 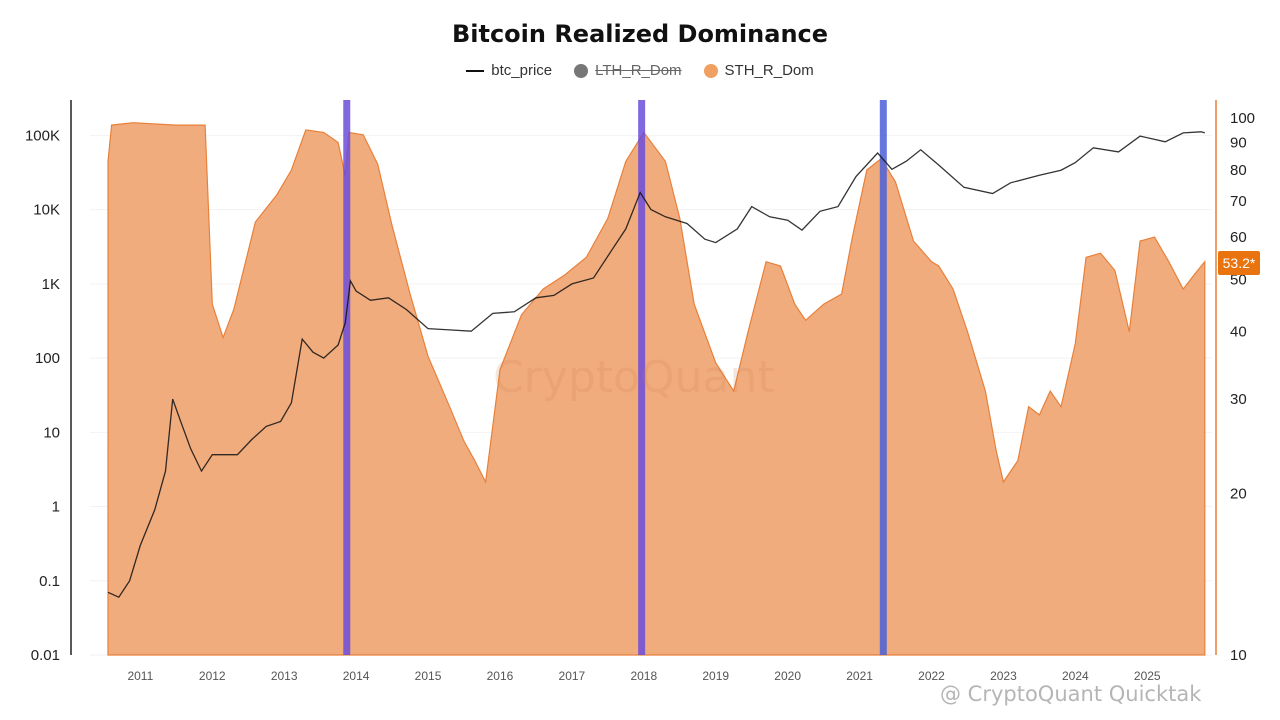 What do you see at coordinates (931, 676) in the screenshot?
I see `x-axis-tick-label: 2022` at bounding box center [931, 676].